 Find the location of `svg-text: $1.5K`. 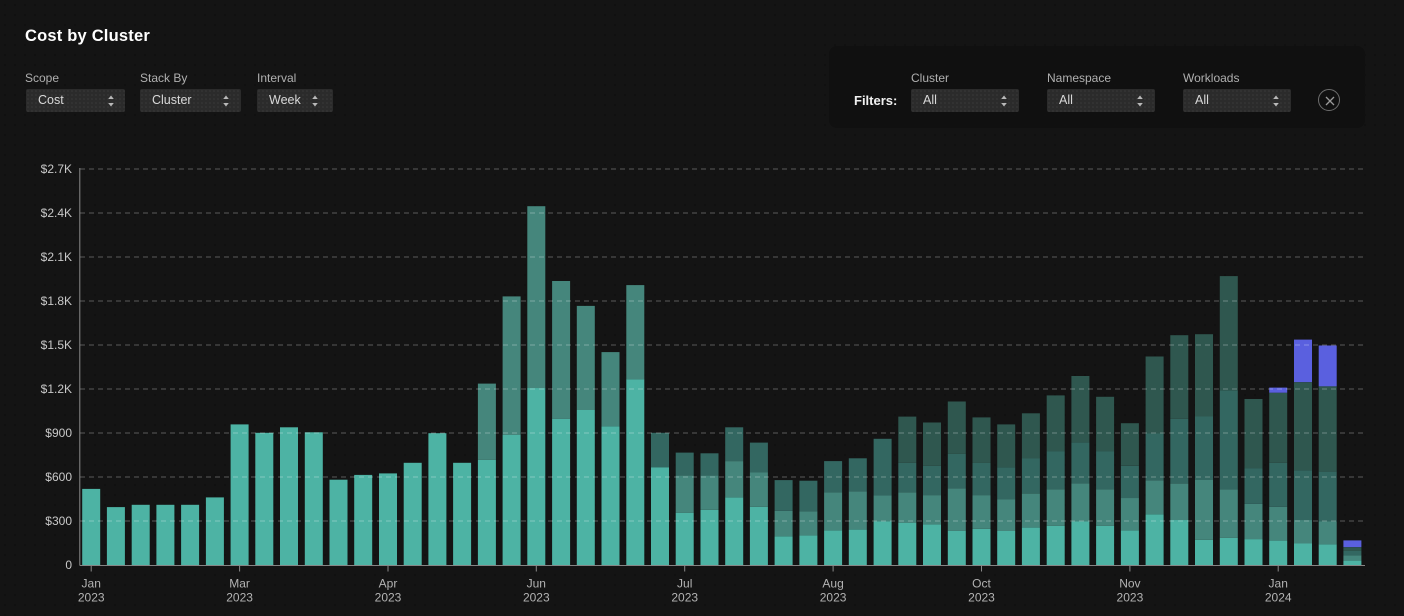

svg-text: $1.5K is located at coordinates (56, 345).